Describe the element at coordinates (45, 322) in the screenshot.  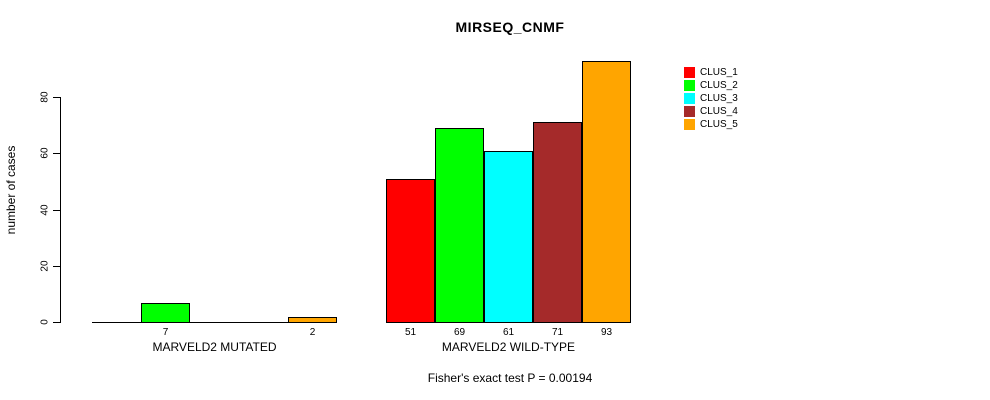
I see `y-axis-tick-label: 0` at that location.